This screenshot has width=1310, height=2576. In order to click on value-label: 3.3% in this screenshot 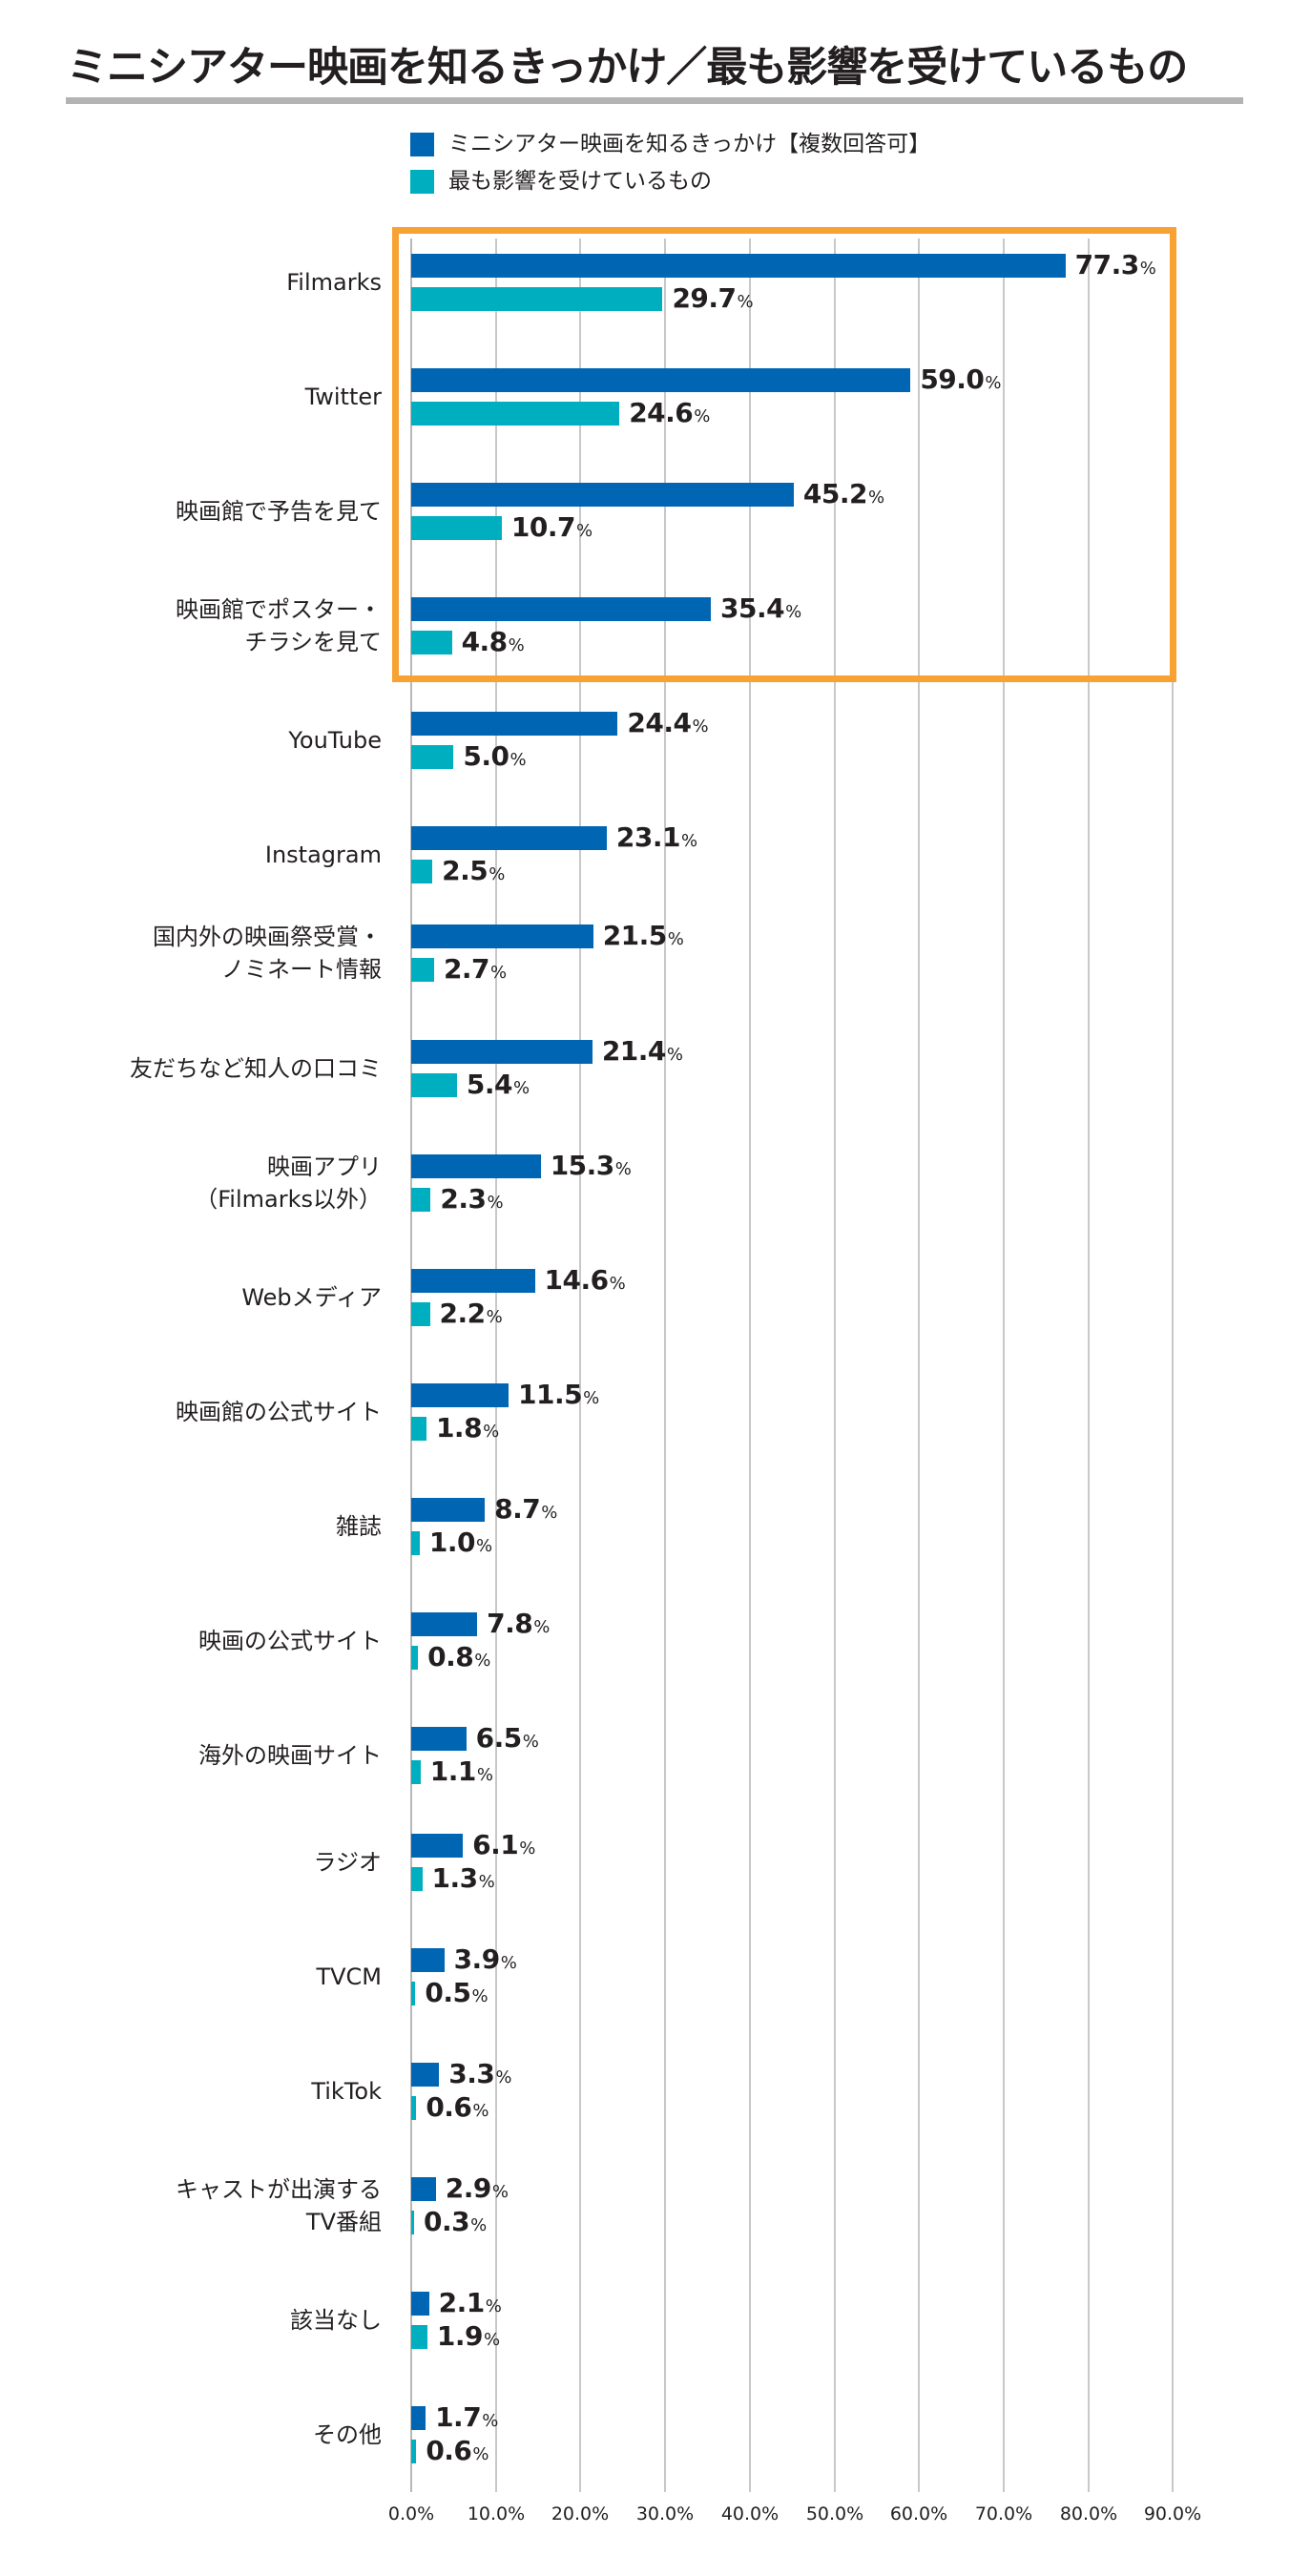, I will do `click(479, 2075)`.